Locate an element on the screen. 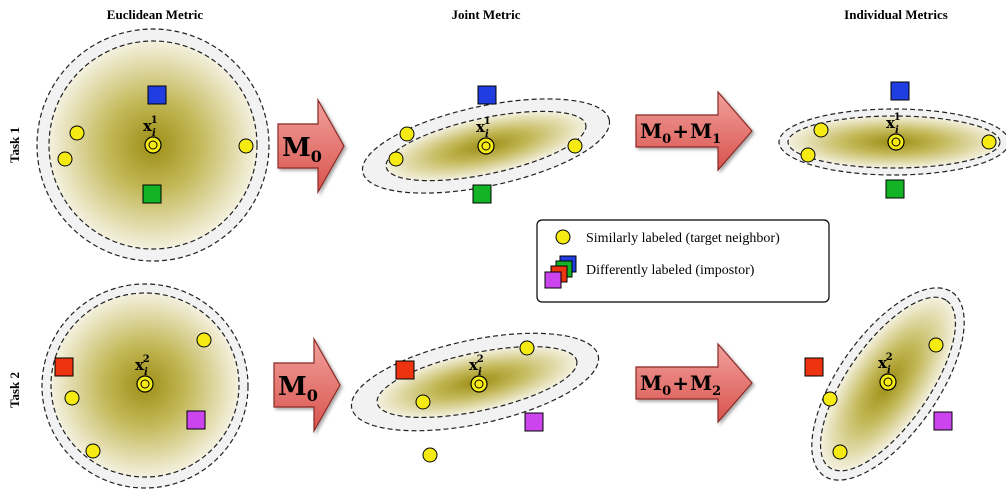  task2-individual-panel: xi2 is located at coordinates (884, 384).